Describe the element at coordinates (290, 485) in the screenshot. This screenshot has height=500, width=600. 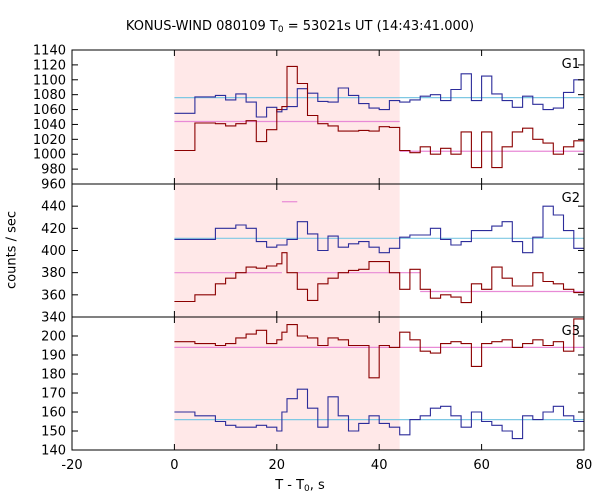
I see `x-axis-label-prefix: T - T` at that location.